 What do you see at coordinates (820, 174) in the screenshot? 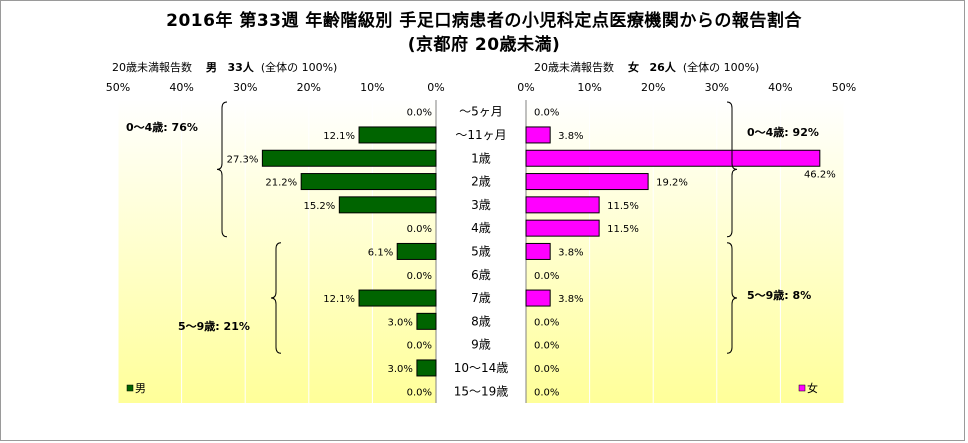
I see `female-data-label: 46.2%` at bounding box center [820, 174].